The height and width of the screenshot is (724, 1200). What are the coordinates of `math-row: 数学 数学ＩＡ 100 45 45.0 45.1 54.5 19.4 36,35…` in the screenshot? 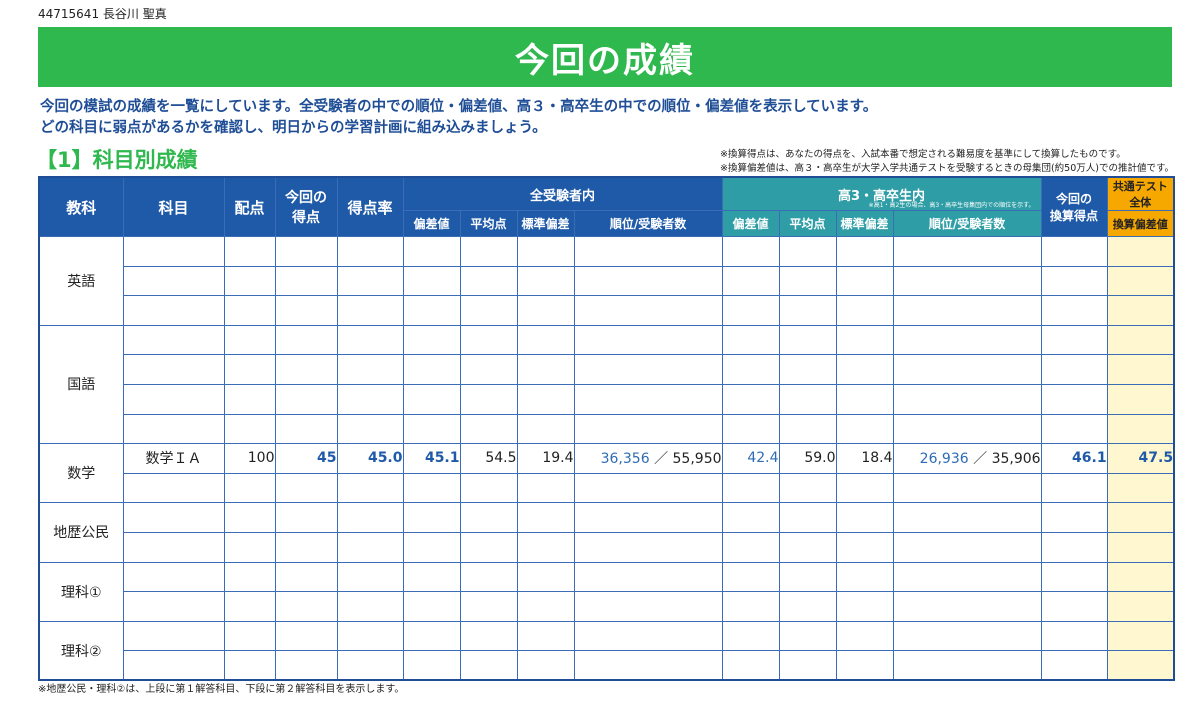 It's located at (606, 473).